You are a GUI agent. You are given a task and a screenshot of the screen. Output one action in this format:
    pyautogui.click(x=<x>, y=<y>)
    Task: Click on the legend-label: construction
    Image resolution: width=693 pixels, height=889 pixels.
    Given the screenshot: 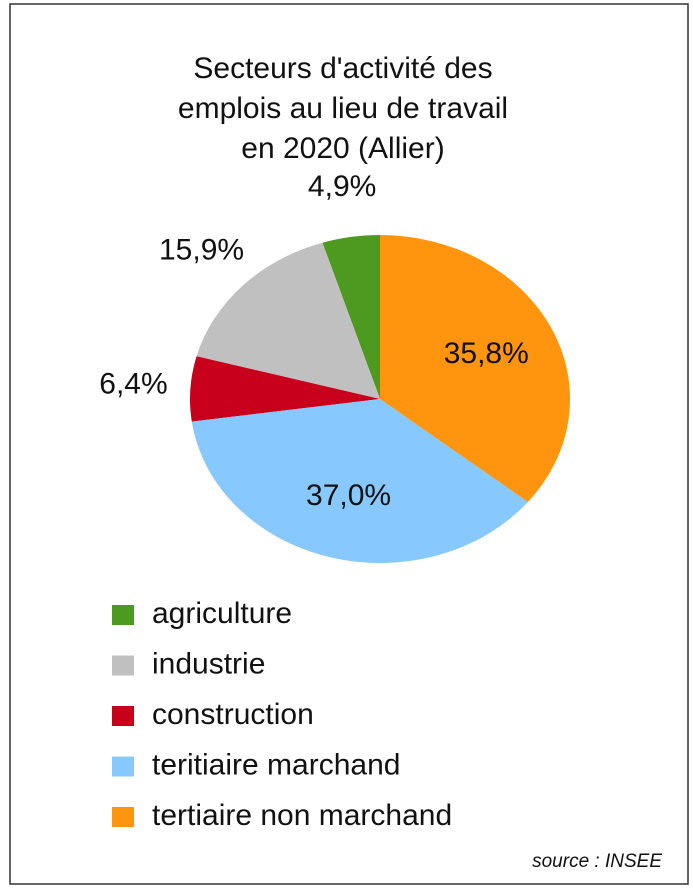 What is the action you would take?
    pyautogui.click(x=233, y=714)
    